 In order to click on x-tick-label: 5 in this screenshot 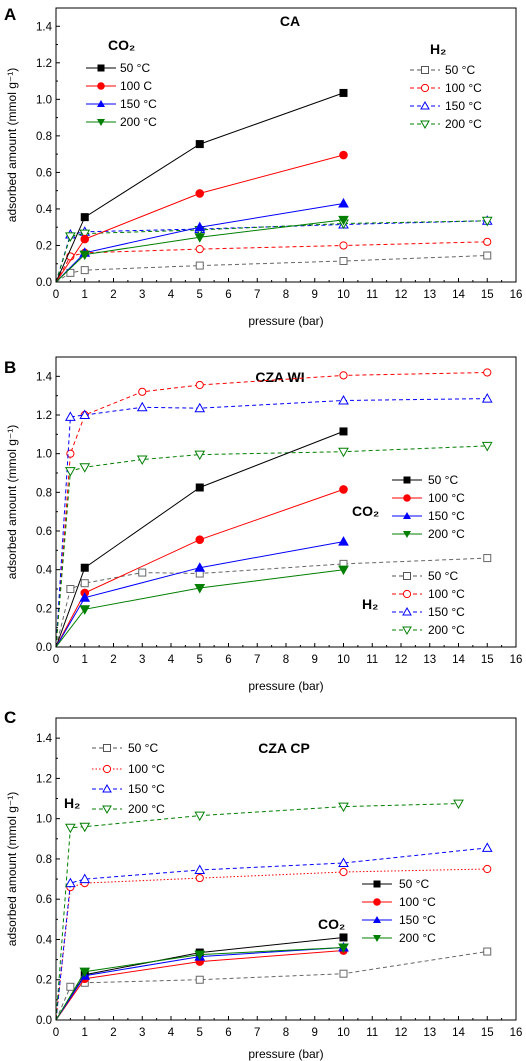, I will do `click(200, 660)`.